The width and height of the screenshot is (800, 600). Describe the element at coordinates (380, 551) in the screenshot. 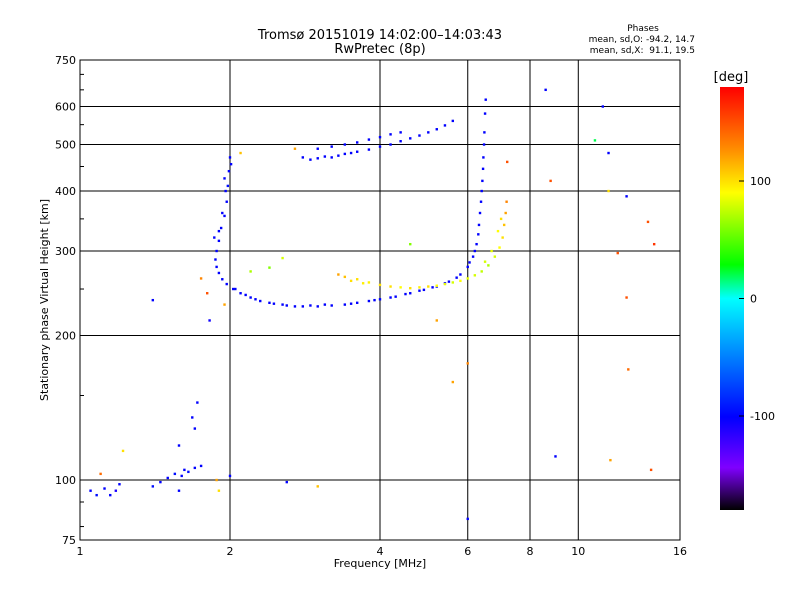

I see `x-tick-label: 4` at that location.